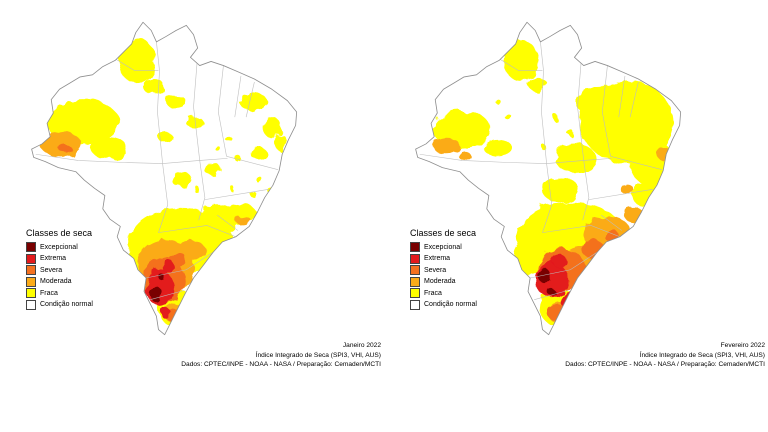 The height and width of the screenshot is (432, 768). What do you see at coordinates (361, 346) in the screenshot?
I see `caption-month: Janeiro 2022` at bounding box center [361, 346].